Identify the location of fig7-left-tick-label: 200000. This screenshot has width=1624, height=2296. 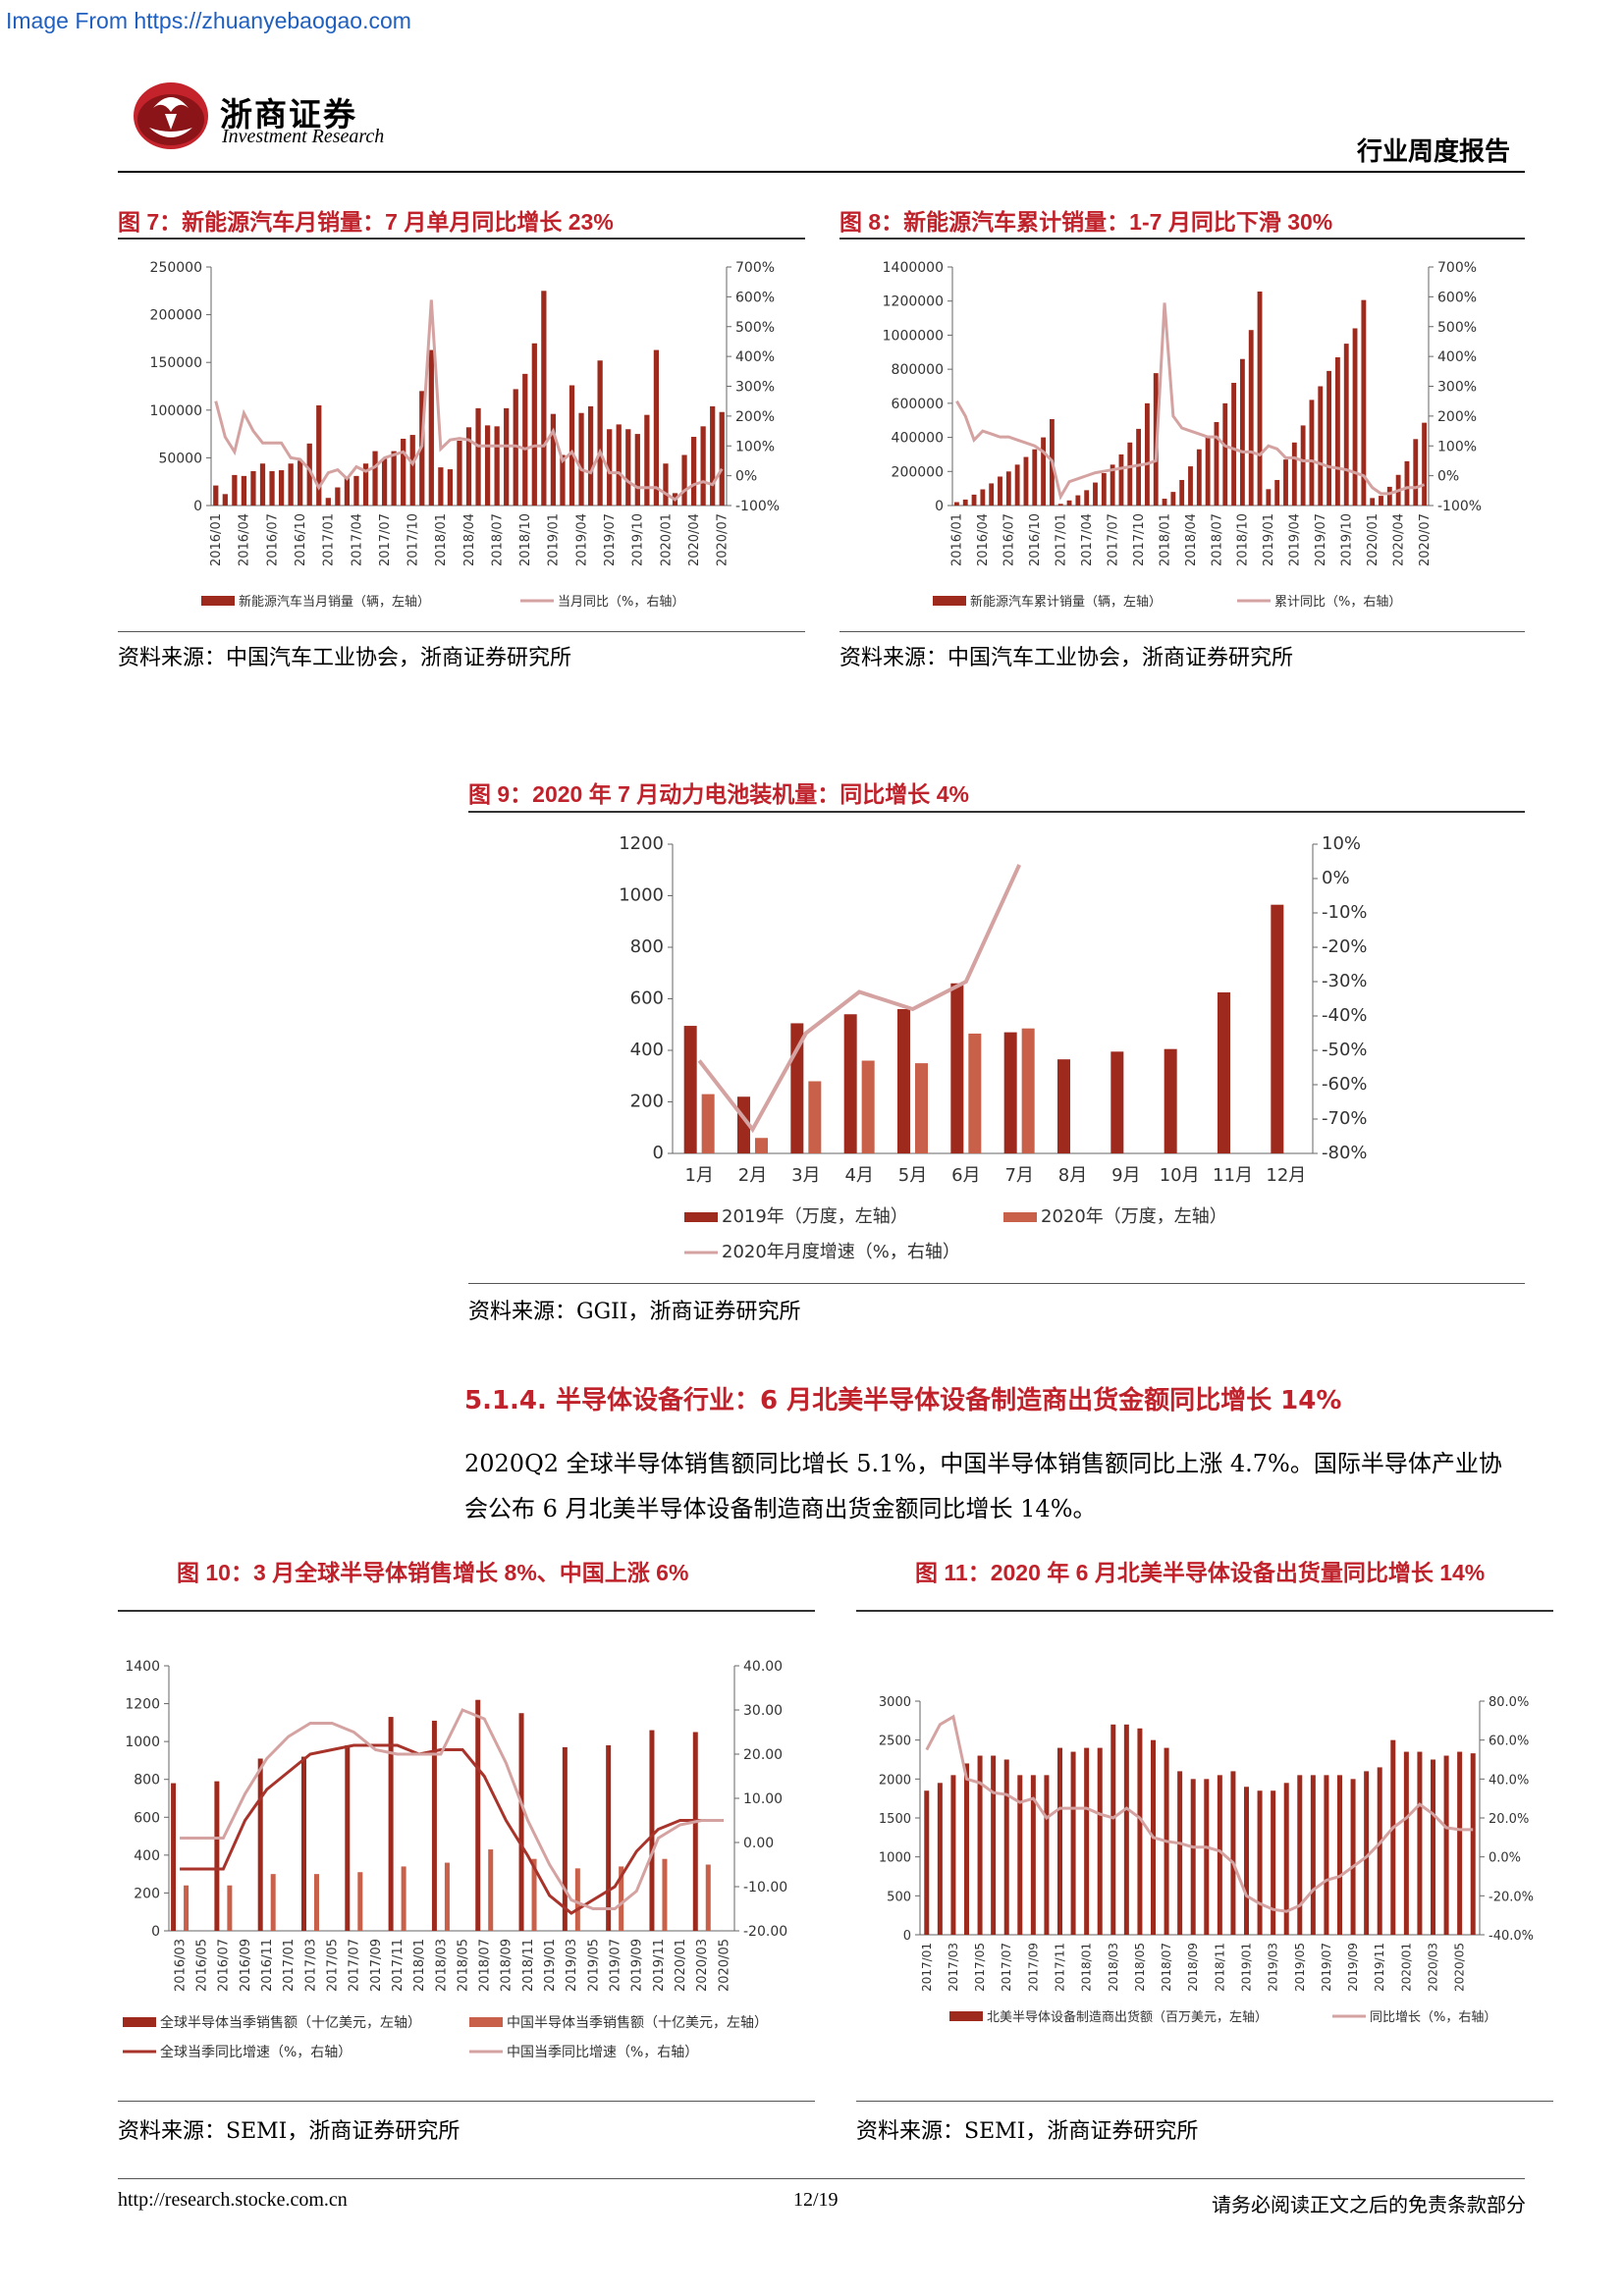
(176, 316).